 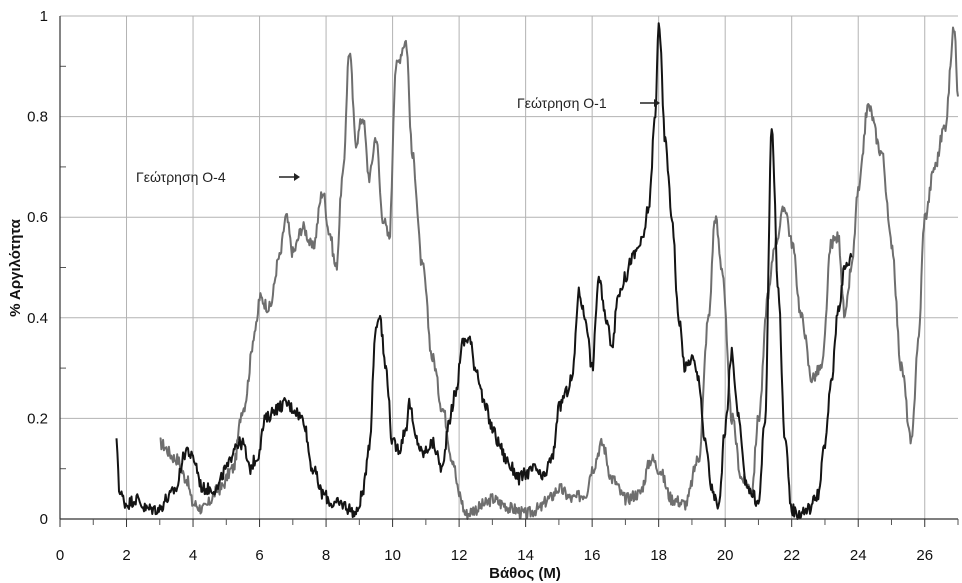 What do you see at coordinates (398, 140) in the screenshot?
I see `annotations: Γεώτρηση O-4 Γεώτρηση O-1` at bounding box center [398, 140].